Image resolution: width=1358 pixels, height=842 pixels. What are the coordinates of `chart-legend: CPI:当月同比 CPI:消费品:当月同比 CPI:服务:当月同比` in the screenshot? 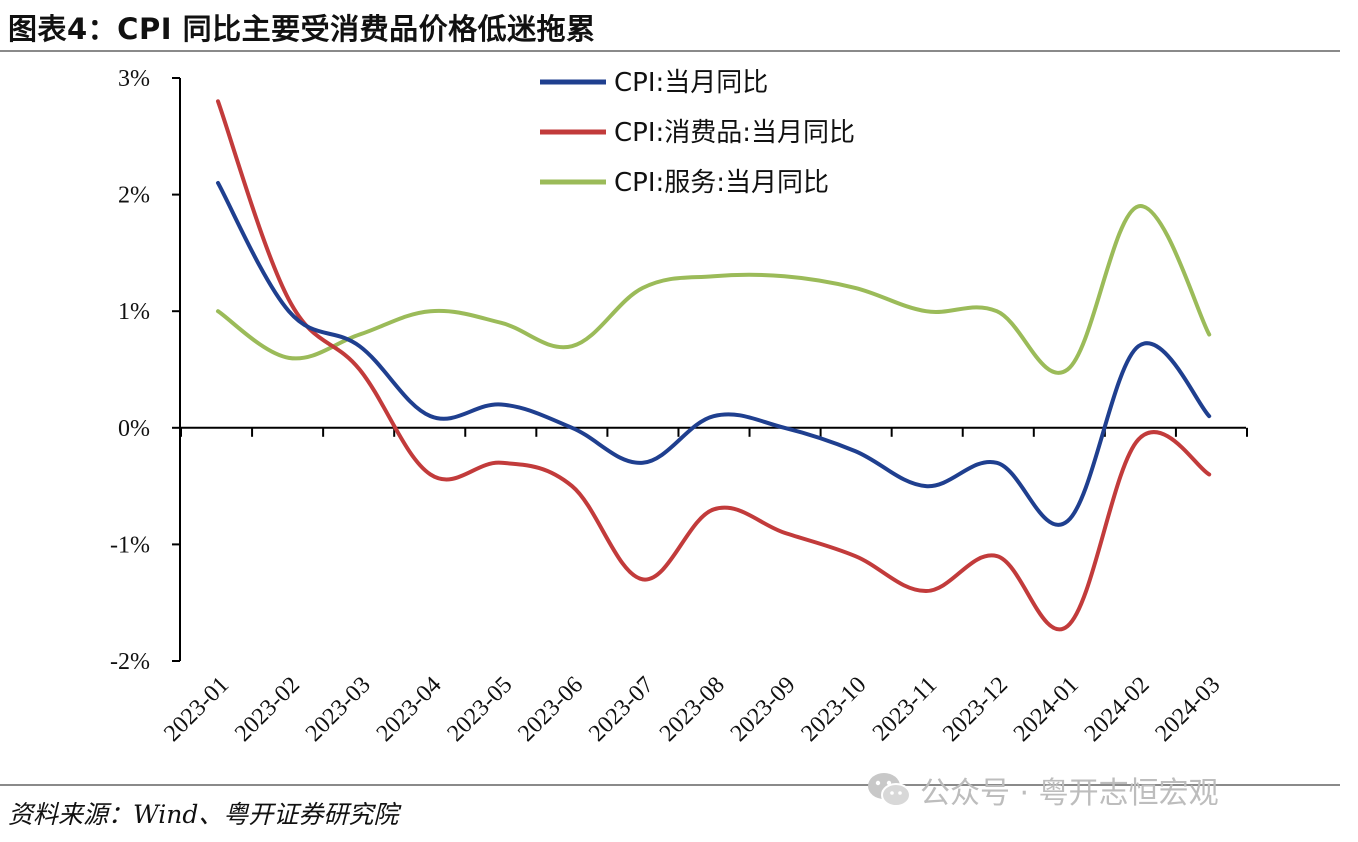 It's located at (697, 133).